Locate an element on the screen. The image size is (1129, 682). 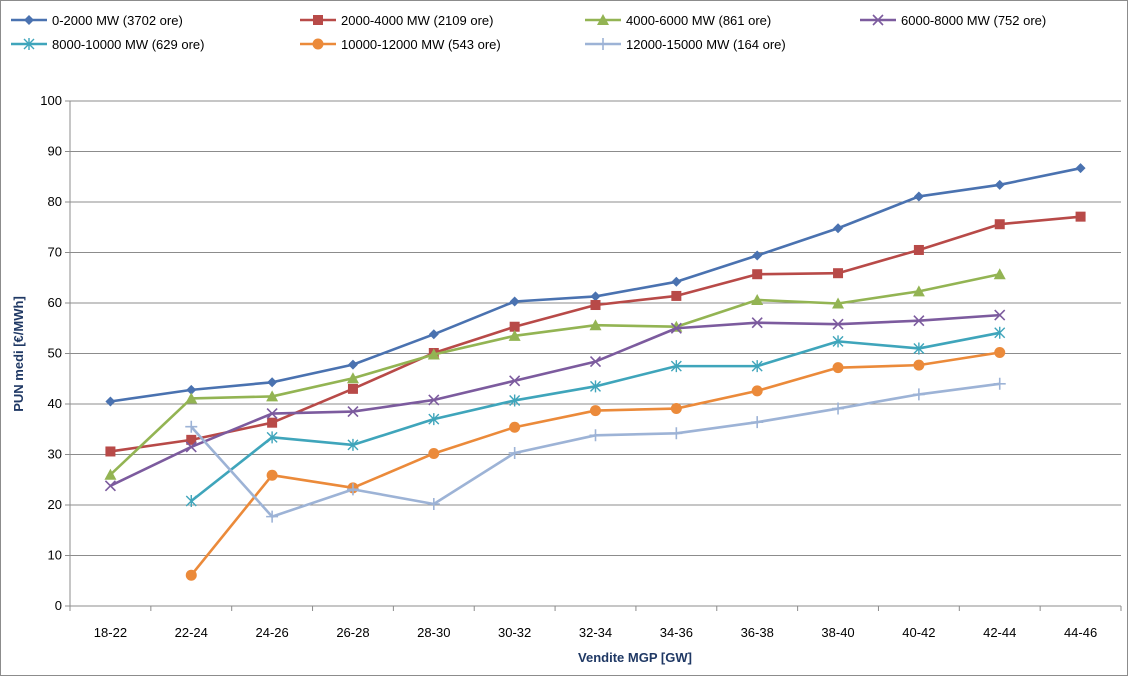
y-tick-label: 0 is located at coordinates (58, 605).